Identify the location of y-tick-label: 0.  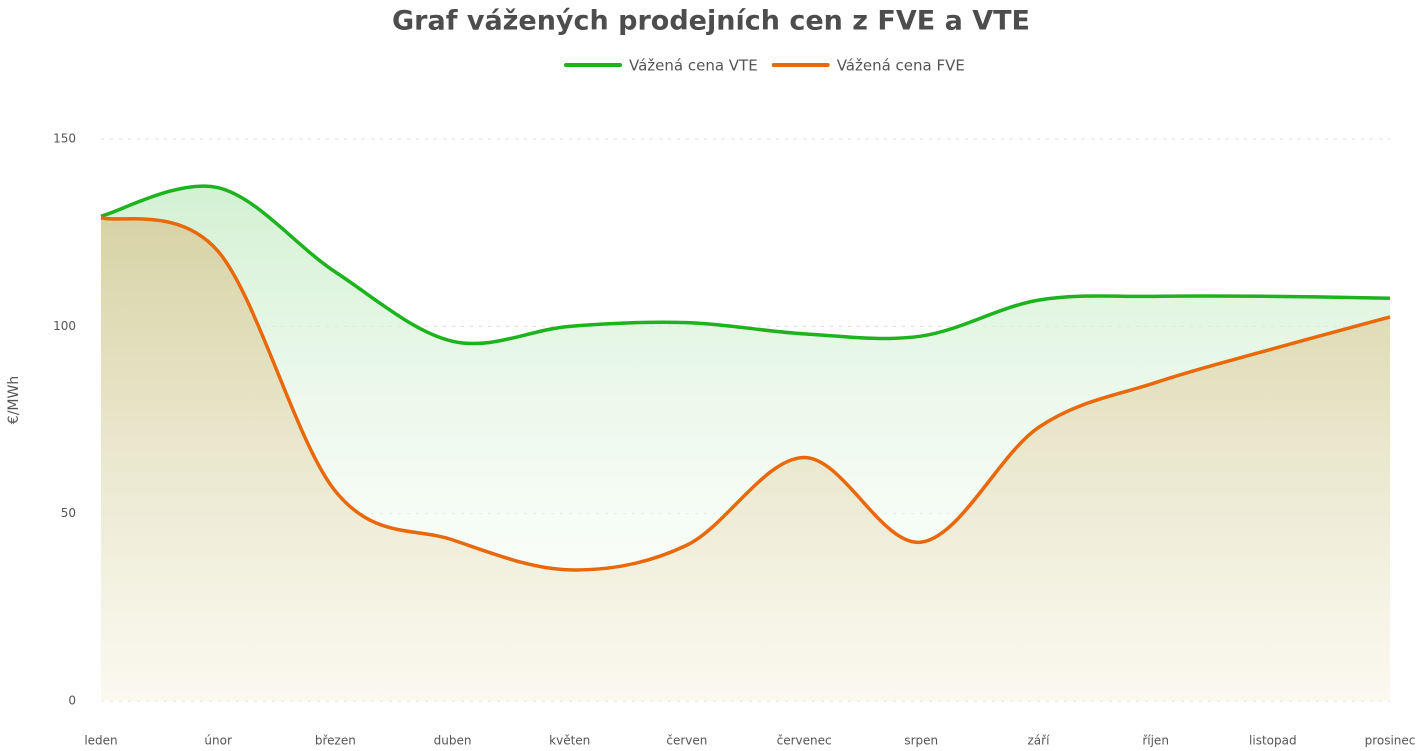
(72, 701).